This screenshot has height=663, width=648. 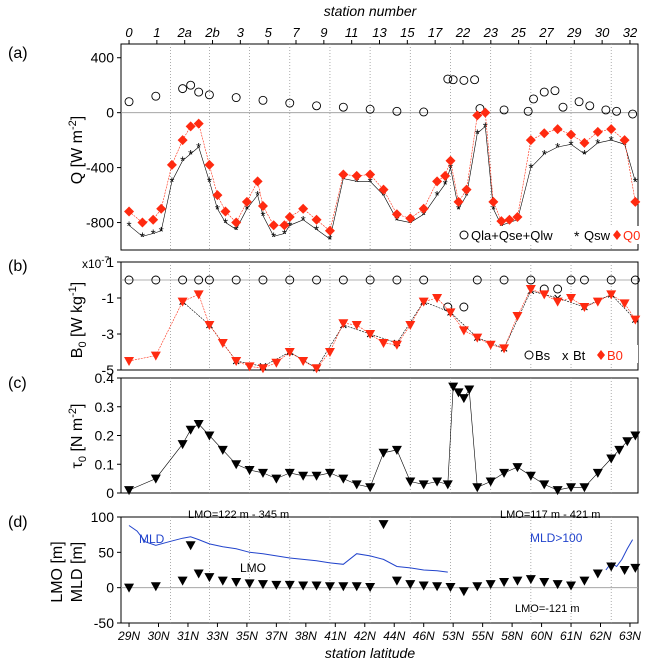 I want to click on legend-q-nonsolar: Qla+Qse+Qlw, so click(x=512, y=235).